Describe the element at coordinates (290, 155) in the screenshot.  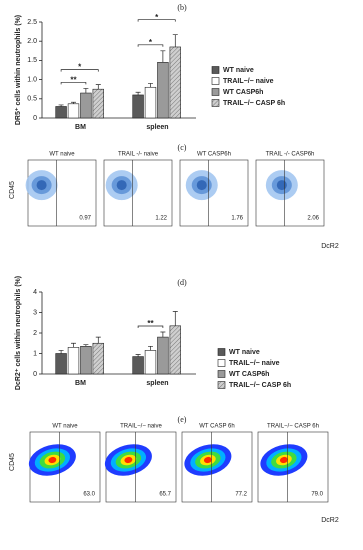
I see `plot-title: TRAIL -/- CASP6h` at that location.